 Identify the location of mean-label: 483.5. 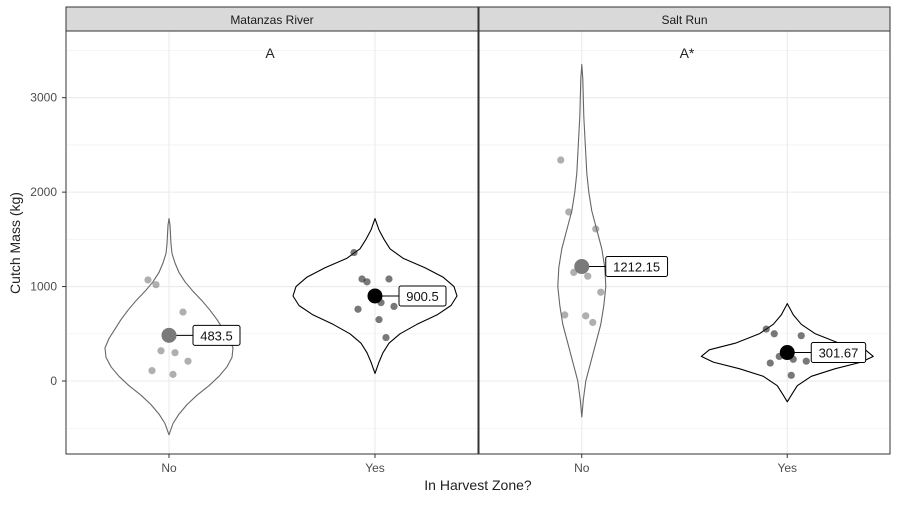
(216, 335).